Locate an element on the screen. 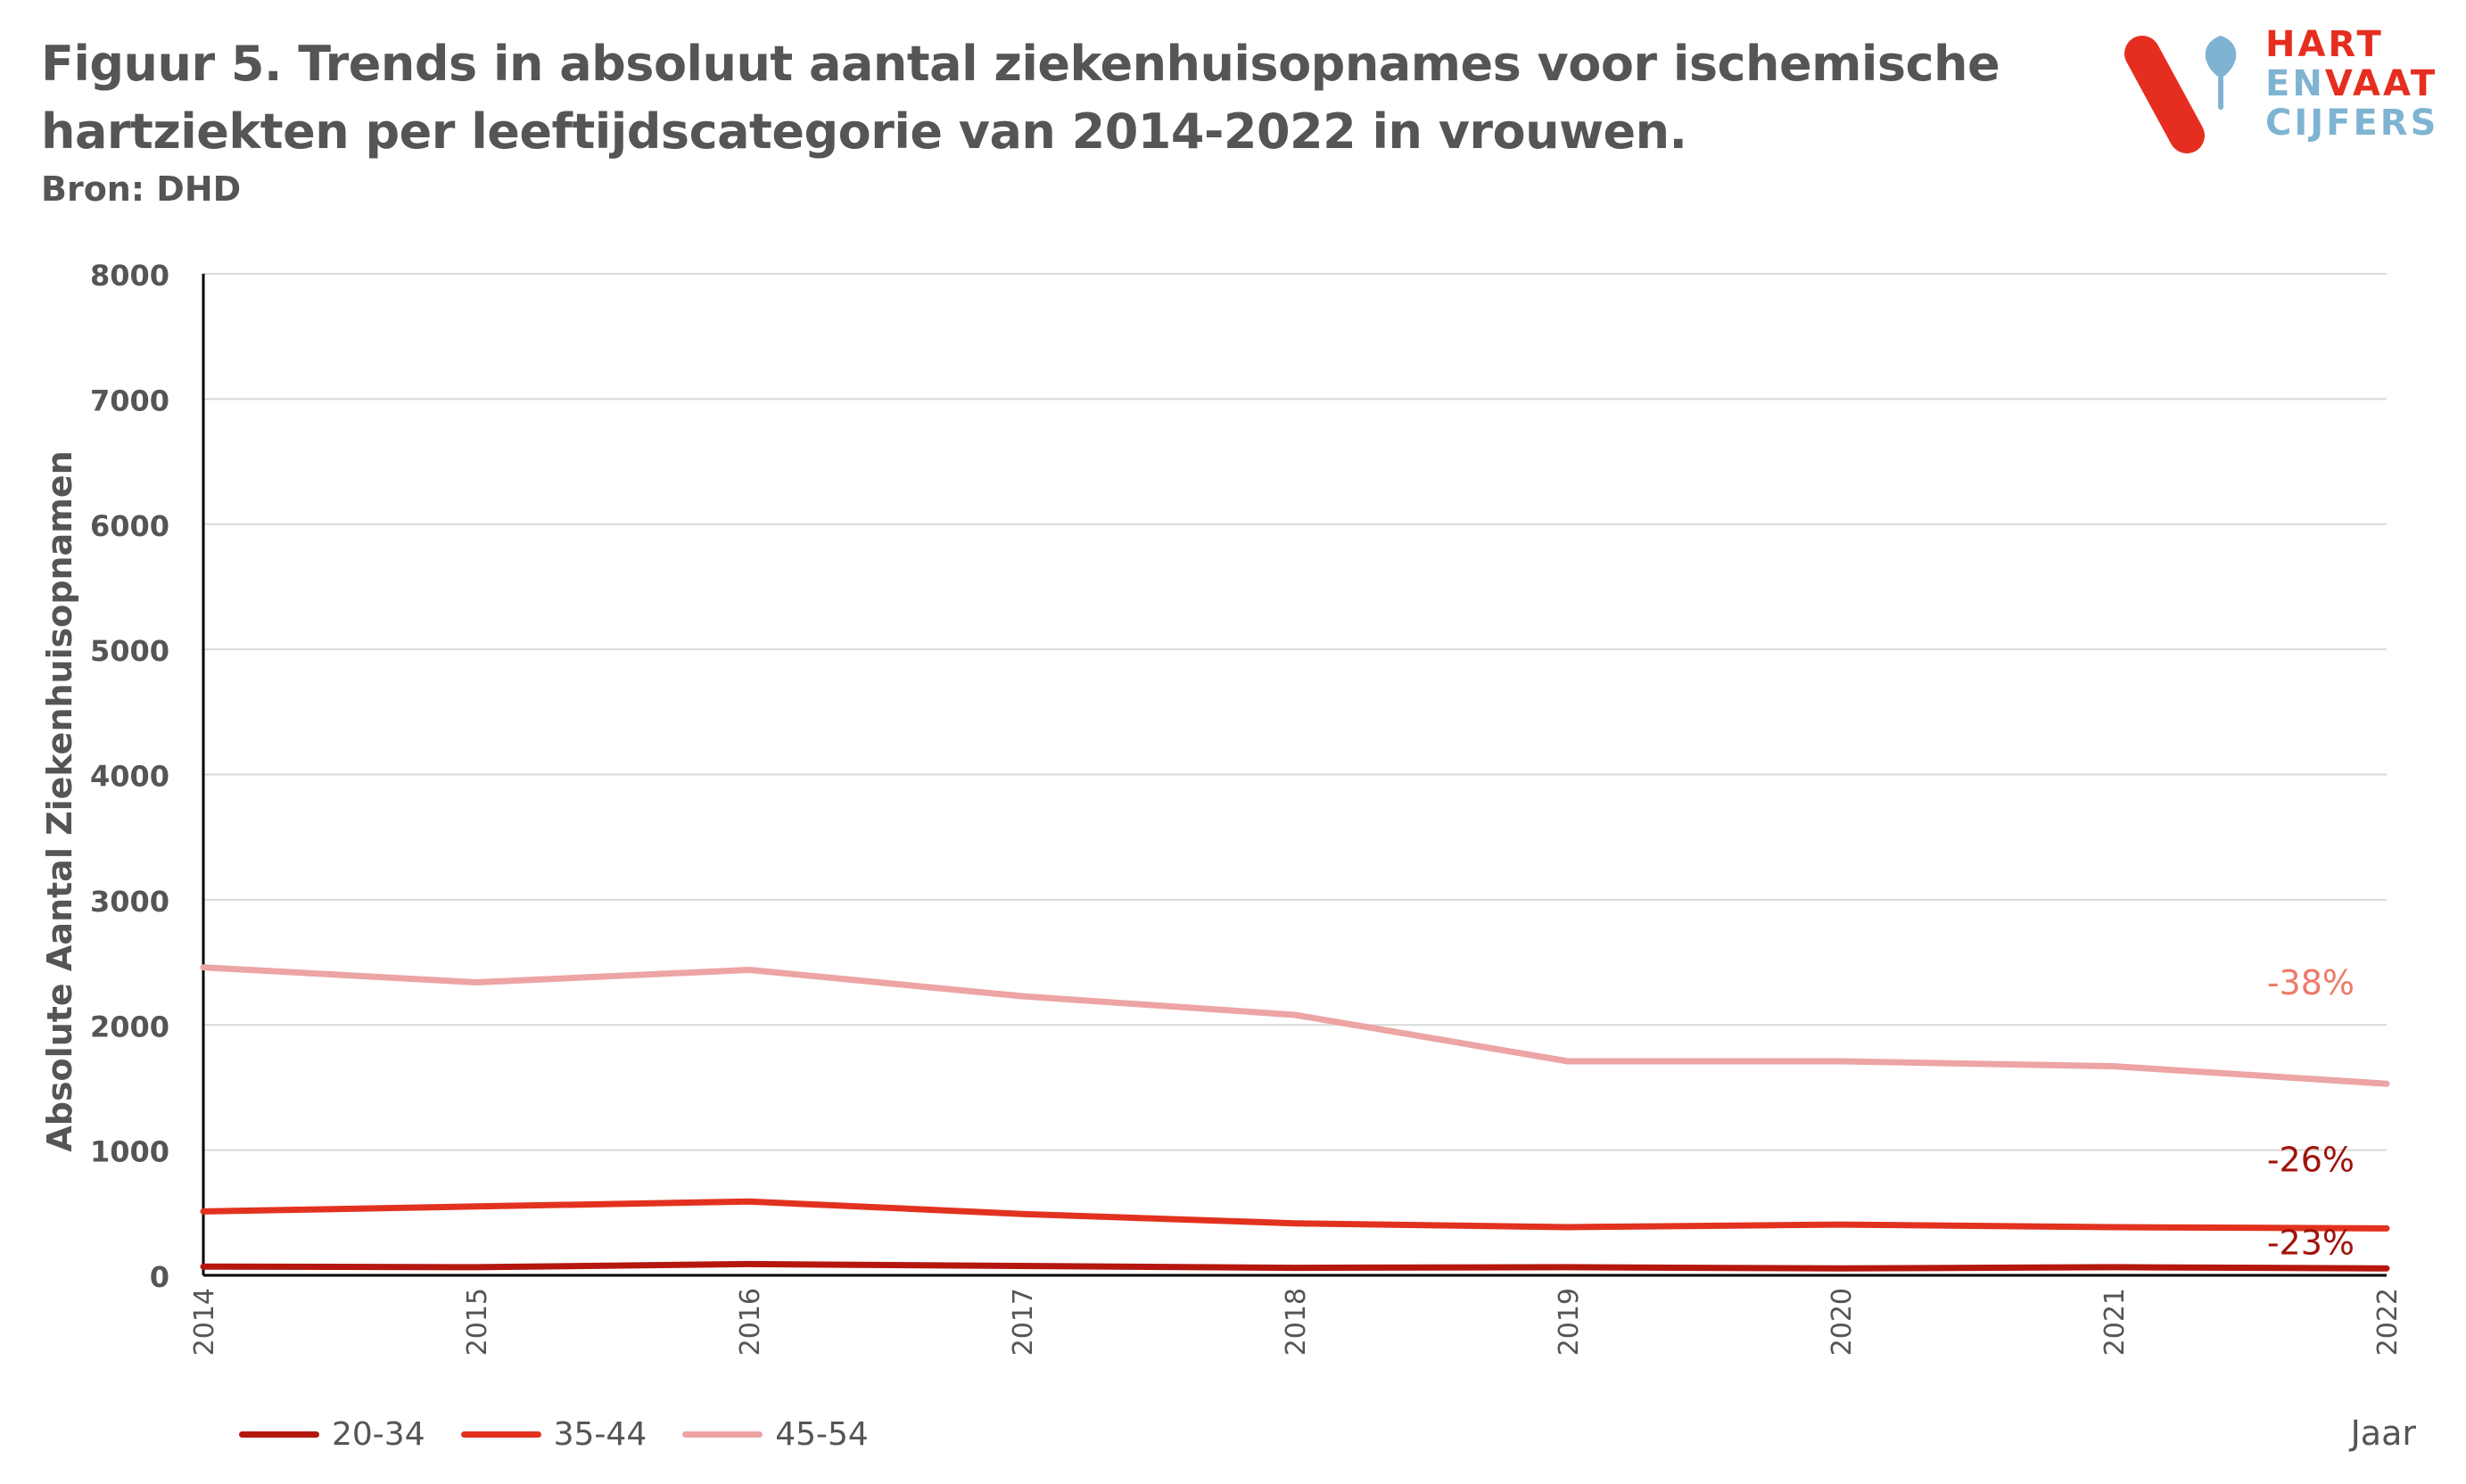 The image size is (2466, 1484). y-axis-title: Absolute Aantal Ziekenhuisopnamen is located at coordinates (59, 800).